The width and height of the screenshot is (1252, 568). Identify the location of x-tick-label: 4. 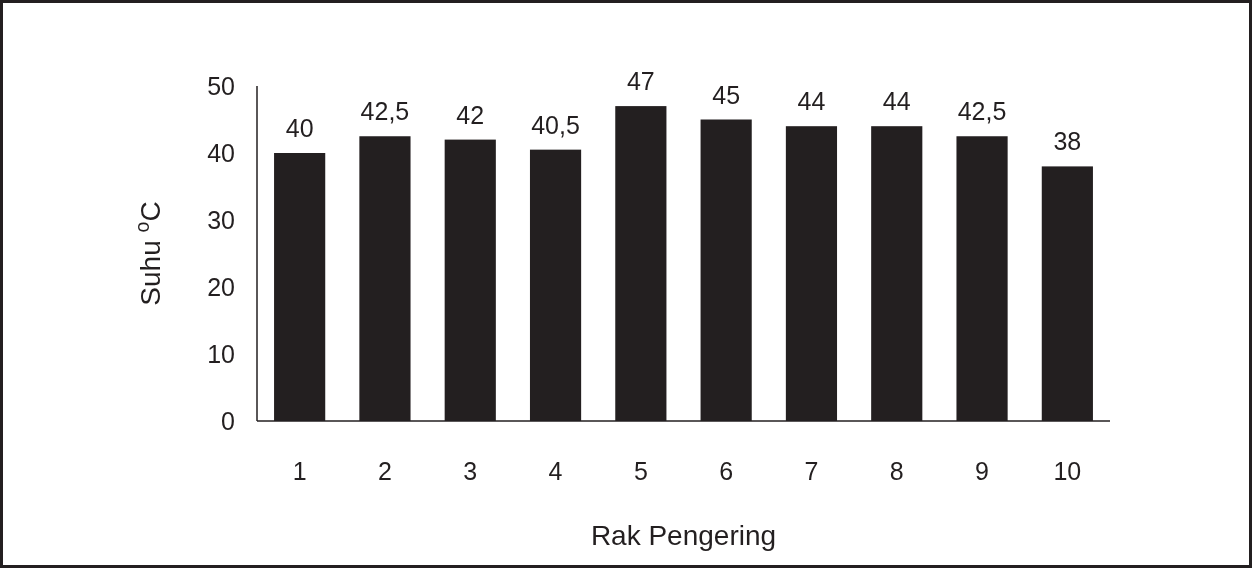
(555, 471).